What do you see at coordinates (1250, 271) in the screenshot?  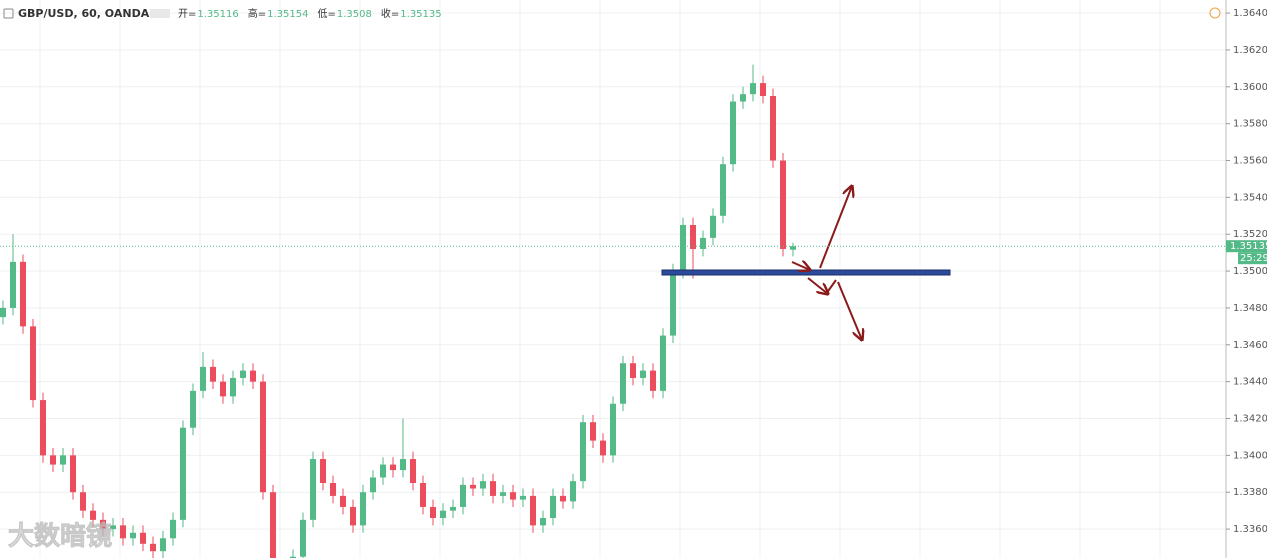 I see `y-tick-label: 1.35000` at bounding box center [1250, 271].